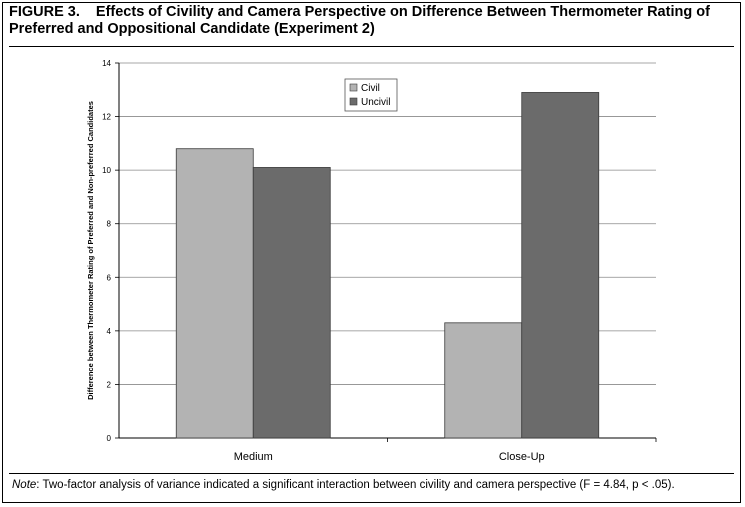 The width and height of the screenshot is (745, 507). I want to click on bar-civil-closeup, so click(483, 380).